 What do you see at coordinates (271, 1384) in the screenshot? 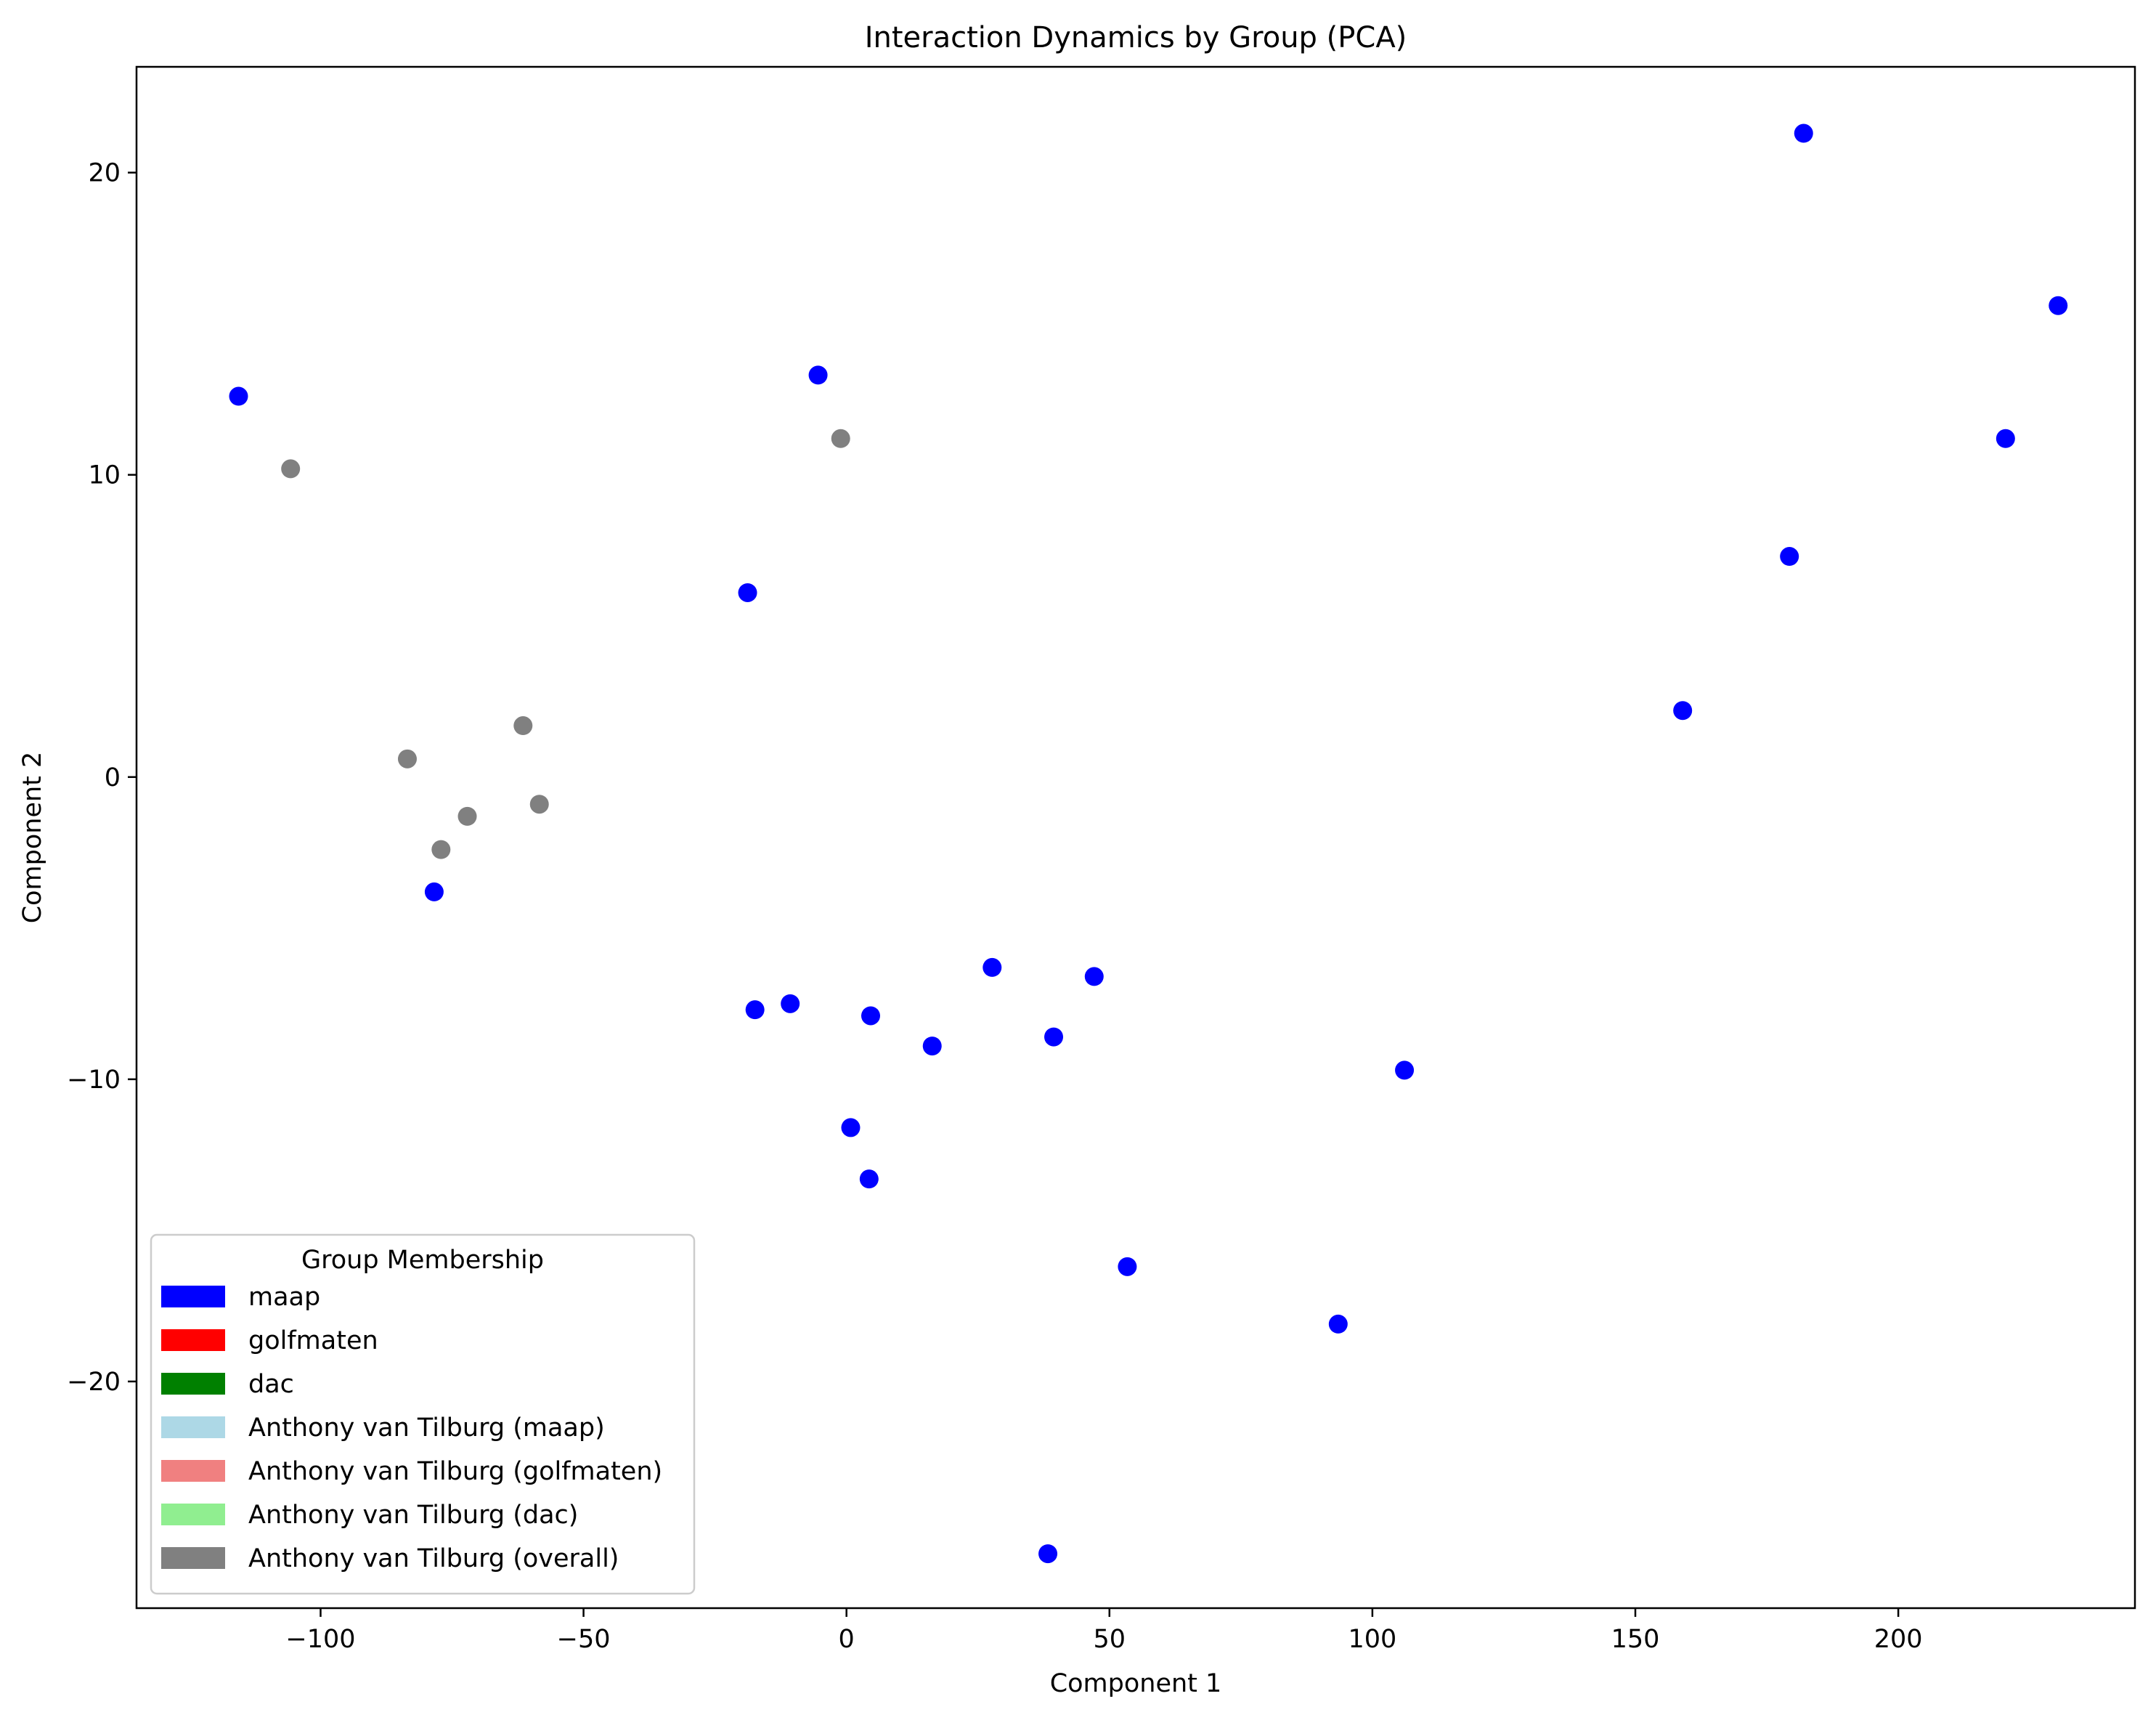
I see `legend-label: dac` at bounding box center [271, 1384].